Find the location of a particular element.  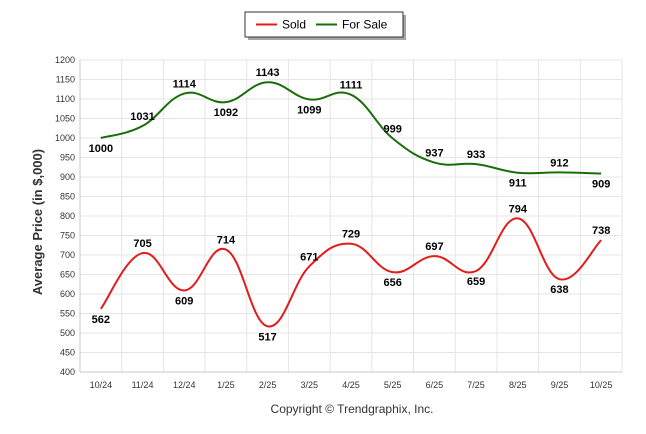

y-tick-label: 500 is located at coordinates (67, 333).